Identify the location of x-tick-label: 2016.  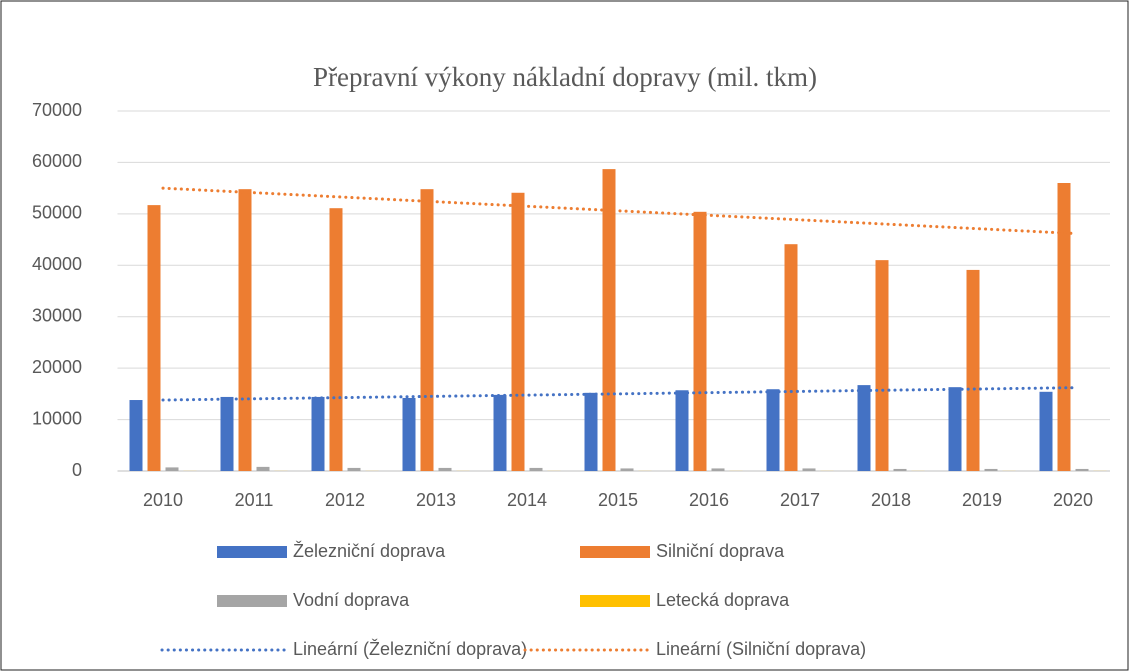
(709, 500).